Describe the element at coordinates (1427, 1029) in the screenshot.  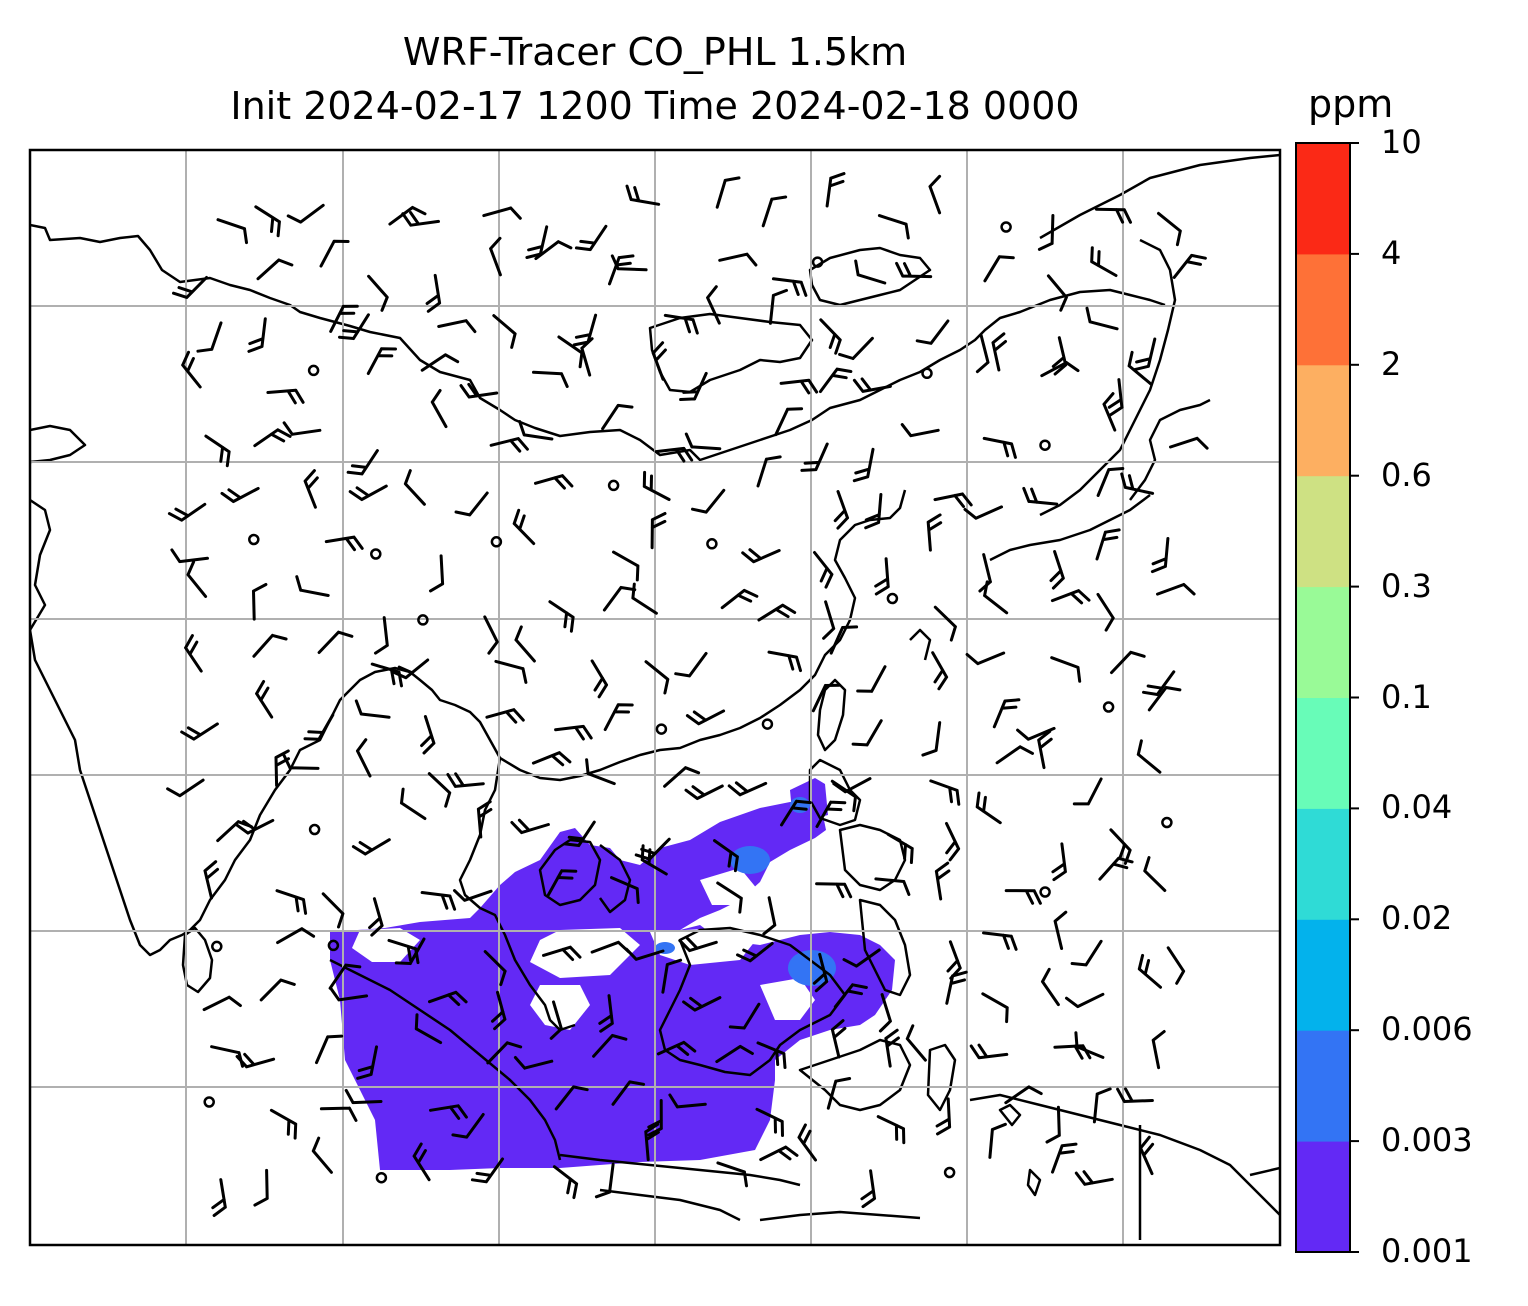
I see `colorbar-tick-label: 0.006` at that location.